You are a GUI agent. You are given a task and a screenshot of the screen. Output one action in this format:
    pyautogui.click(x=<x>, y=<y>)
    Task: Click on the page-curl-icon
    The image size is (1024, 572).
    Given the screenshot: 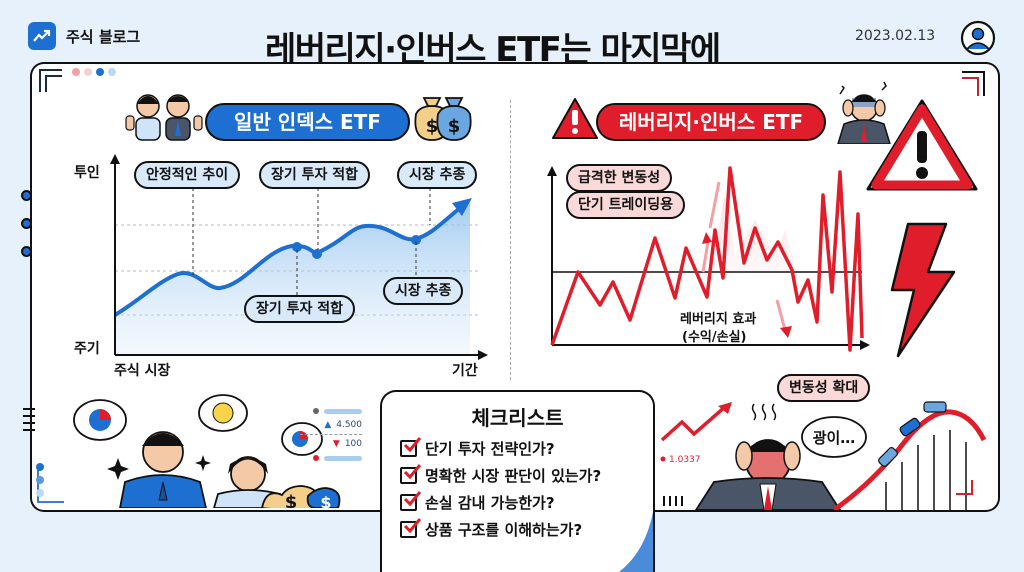 What is the action you would take?
    pyautogui.click(x=636, y=542)
    